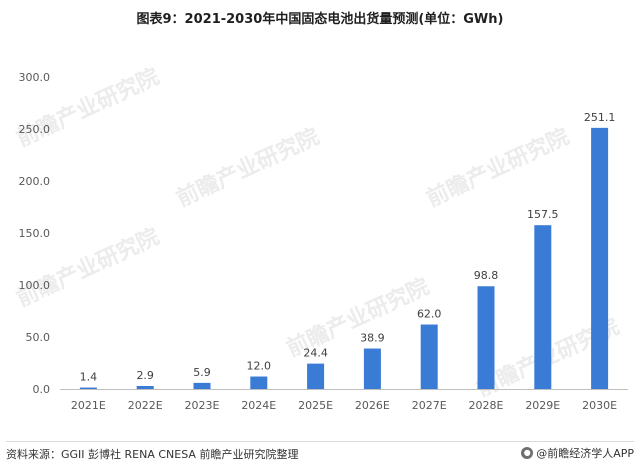 The height and width of the screenshot is (468, 640). What do you see at coordinates (372, 338) in the screenshot?
I see `data-label: 38.9` at bounding box center [372, 338].